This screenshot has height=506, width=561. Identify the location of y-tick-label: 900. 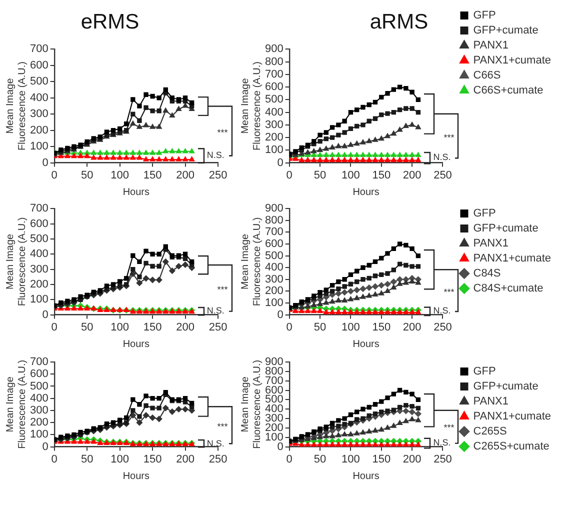
(274, 208).